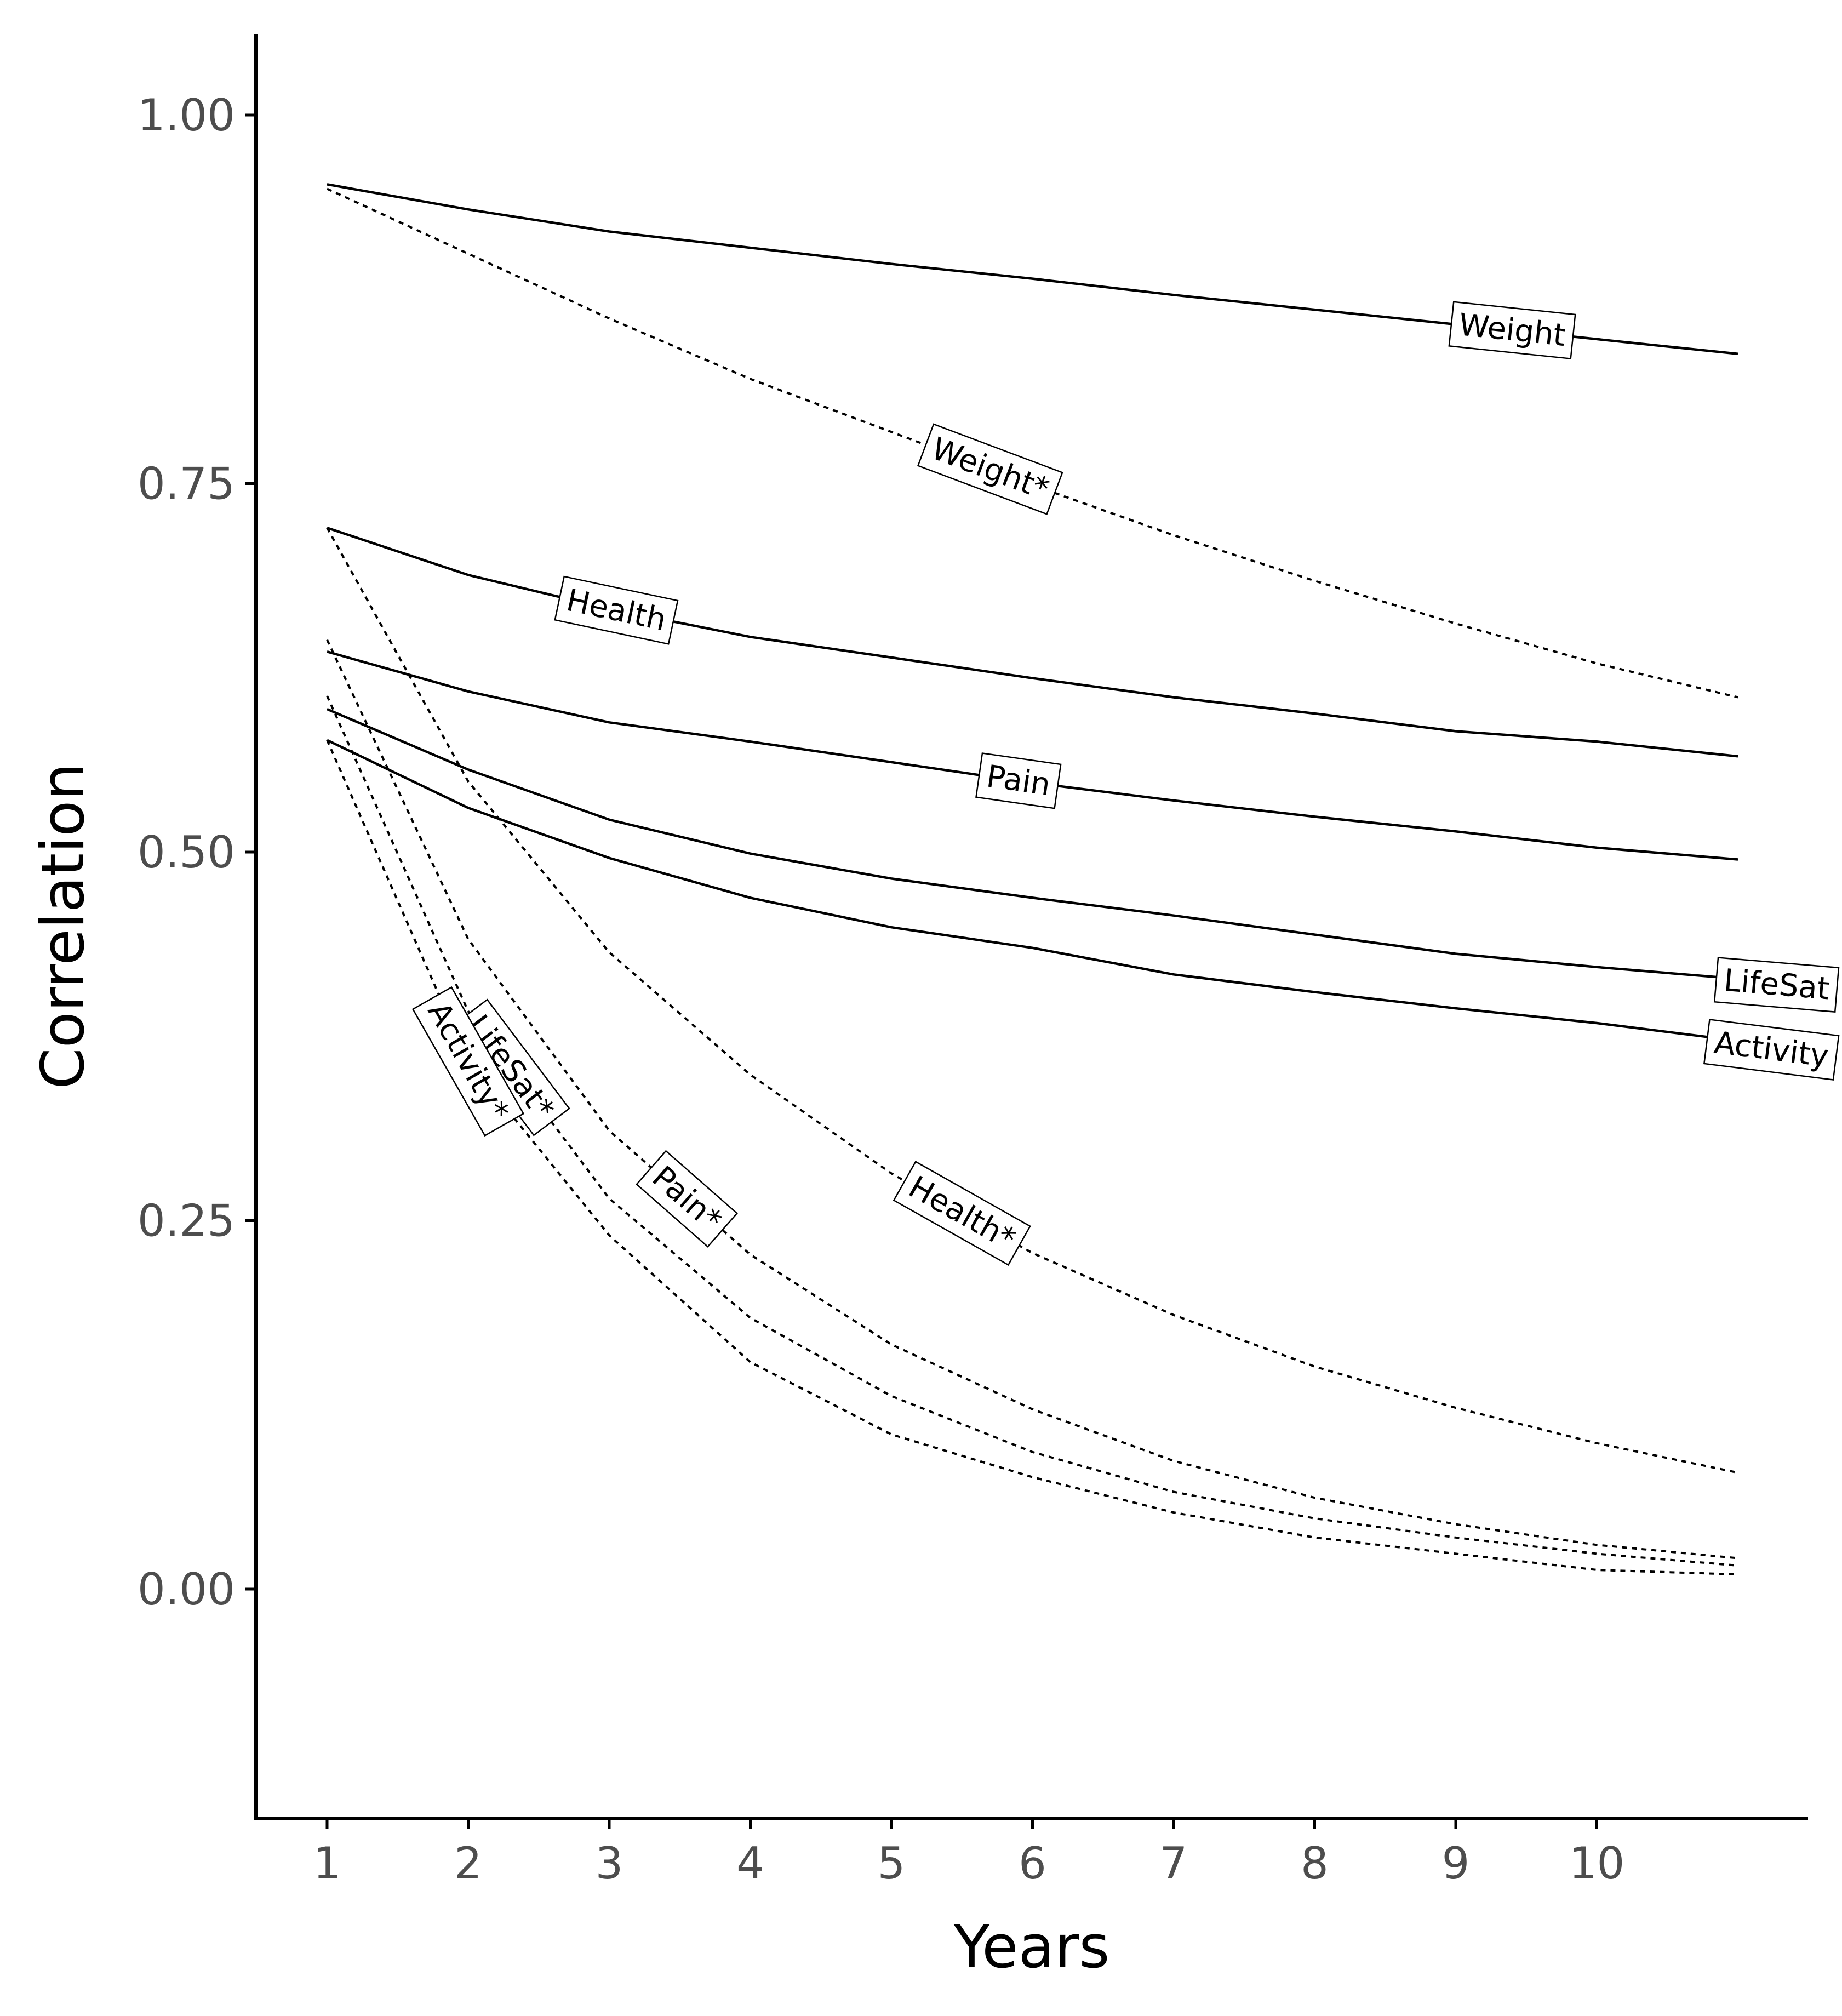  I want to click on x-tick-label: 2, so click(468, 1863).